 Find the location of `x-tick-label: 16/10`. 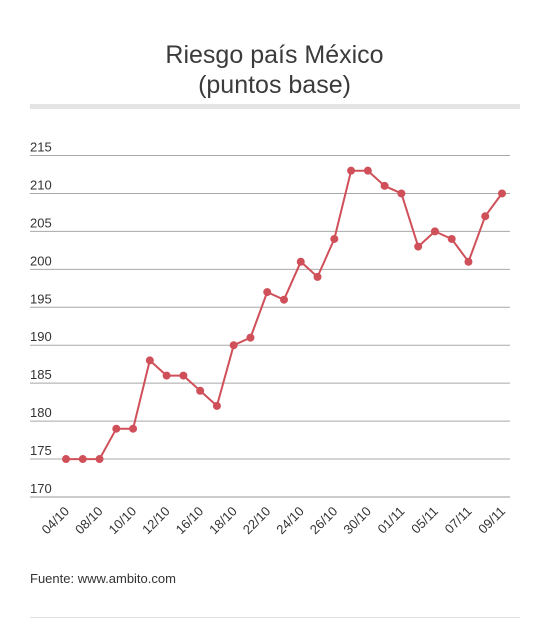

x-tick-label: 16/10 is located at coordinates (190, 521).